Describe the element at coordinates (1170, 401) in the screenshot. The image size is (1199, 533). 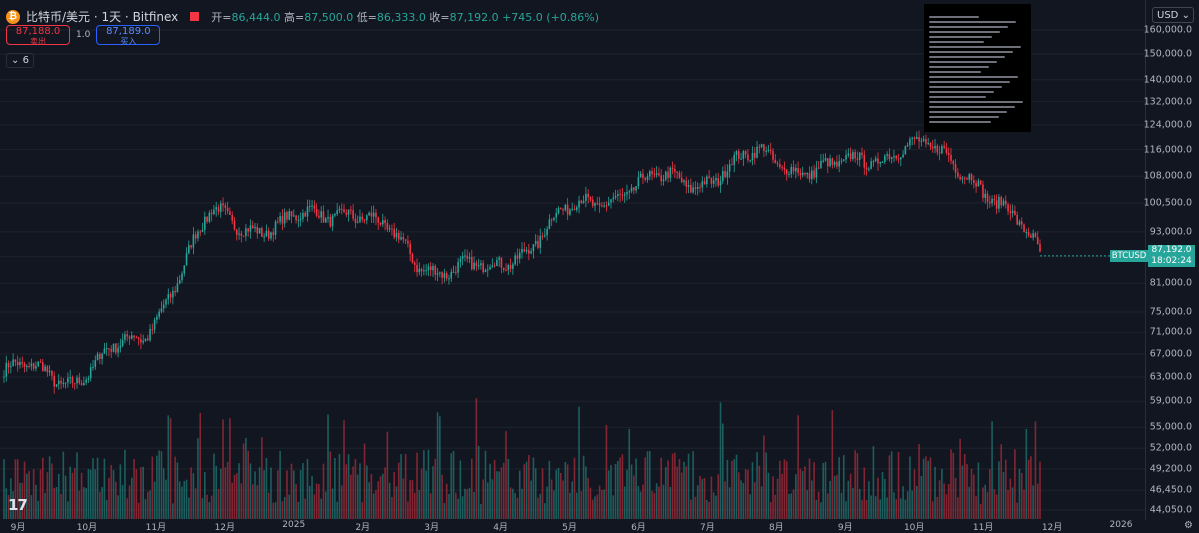
I see `price-tick-label: 59,000.0` at that location.